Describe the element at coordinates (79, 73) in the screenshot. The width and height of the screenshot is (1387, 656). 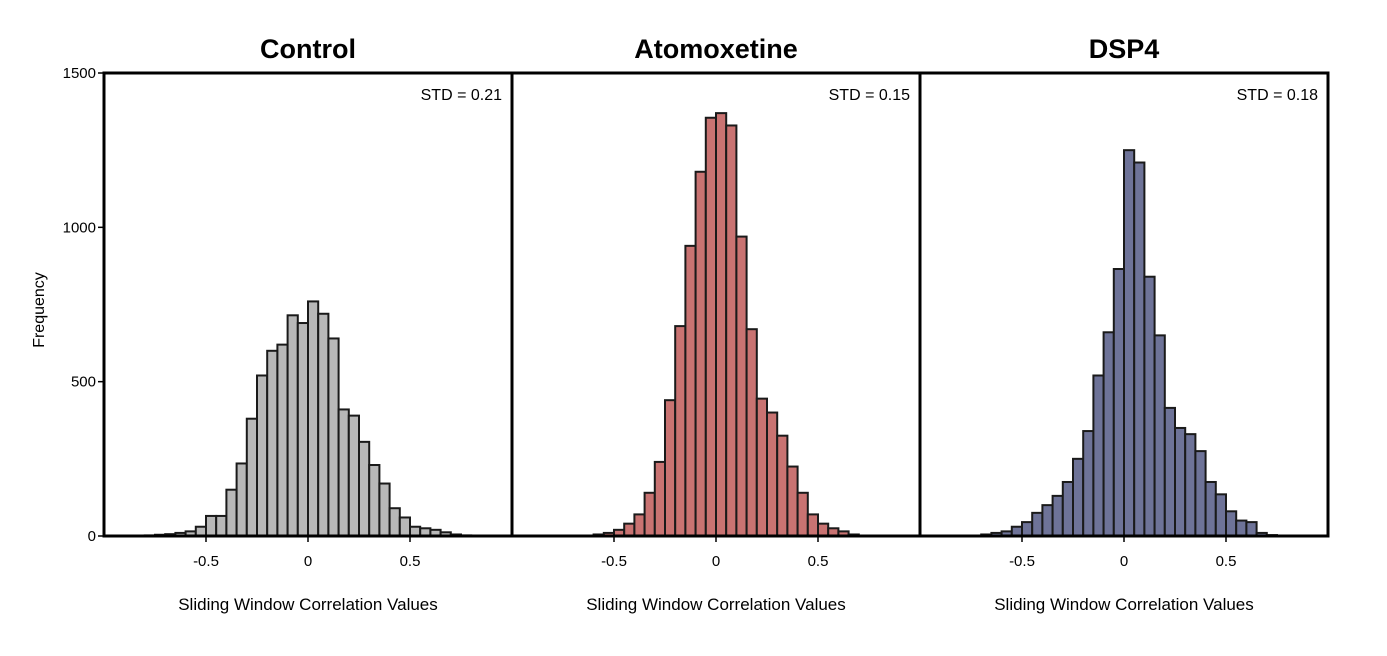
I see `y-tick-label: 1500` at that location.